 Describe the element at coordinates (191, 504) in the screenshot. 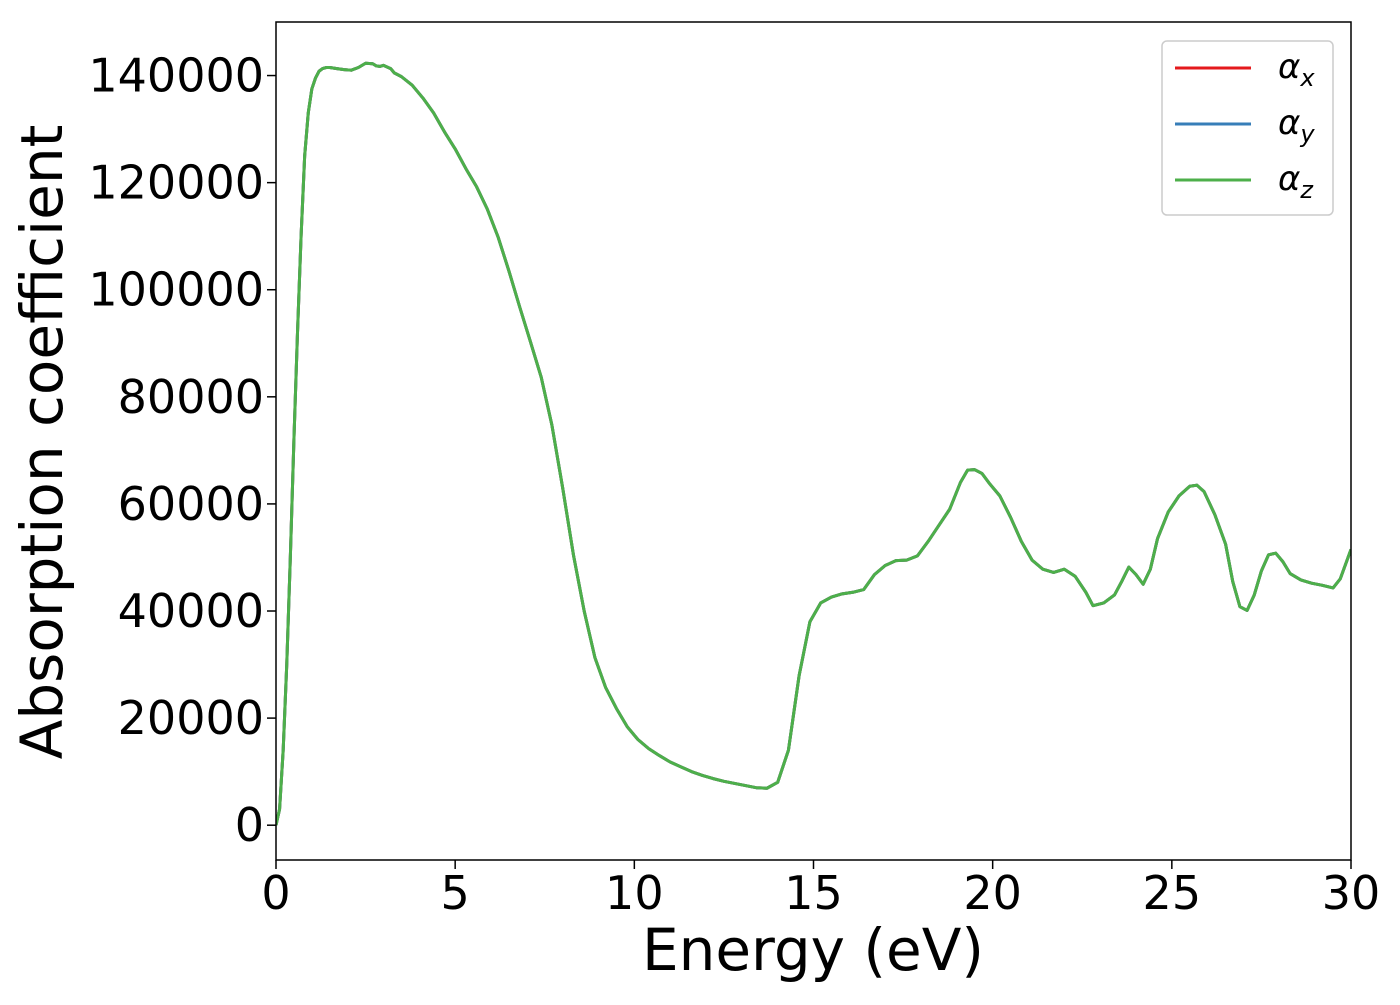

I see `y-tick-label: 60000` at that location.